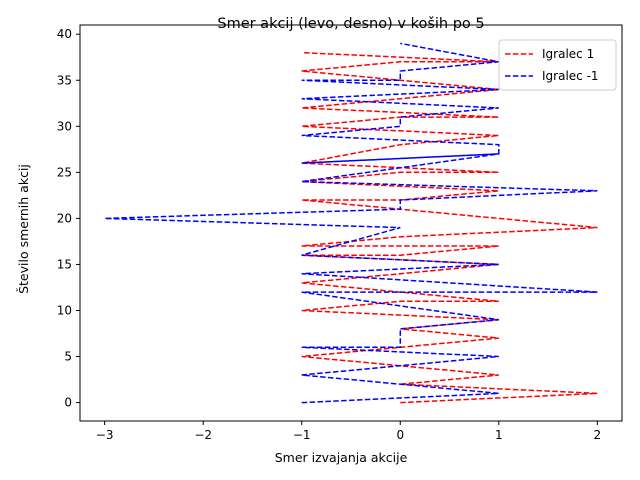  What do you see at coordinates (400, 435) in the screenshot?
I see `x-tick-label: 0` at bounding box center [400, 435].